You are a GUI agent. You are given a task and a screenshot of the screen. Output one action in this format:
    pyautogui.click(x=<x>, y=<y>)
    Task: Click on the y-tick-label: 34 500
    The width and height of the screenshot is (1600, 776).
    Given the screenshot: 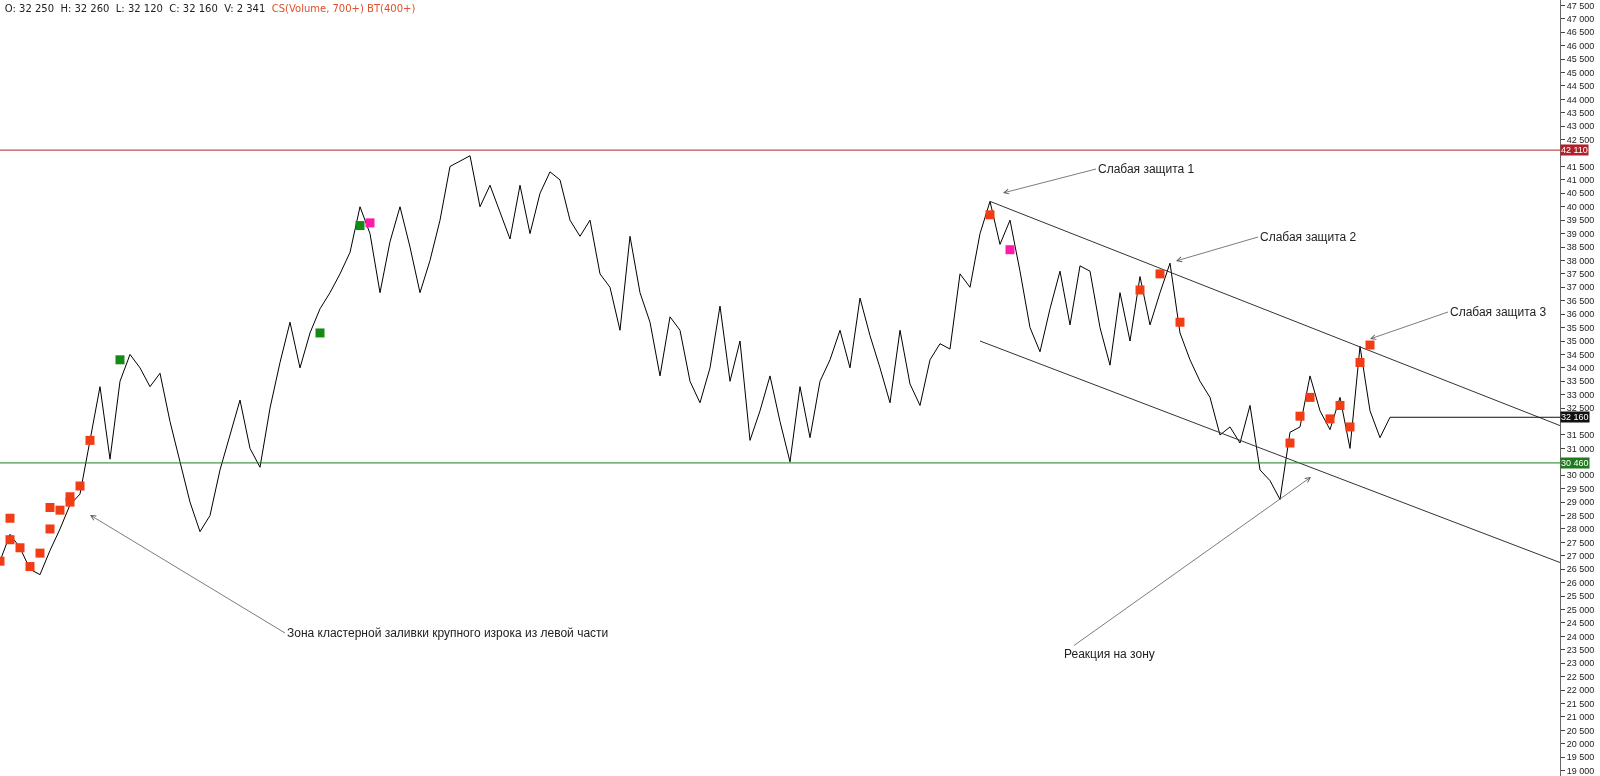 What is the action you would take?
    pyautogui.click(x=1580, y=354)
    